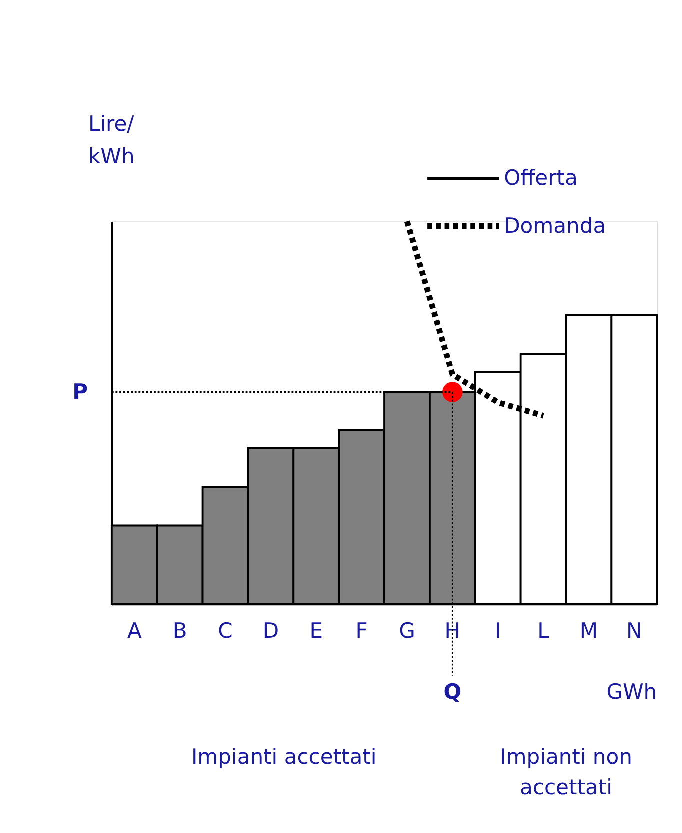  Describe the element at coordinates (362, 631) in the screenshot. I see `x-tick-label: F` at that location.